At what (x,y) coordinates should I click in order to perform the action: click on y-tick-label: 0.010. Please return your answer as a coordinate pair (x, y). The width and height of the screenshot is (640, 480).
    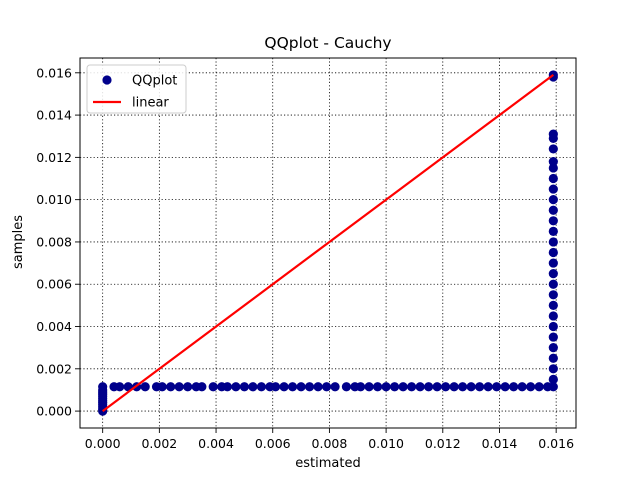
    Looking at the image, I should click on (54, 199).